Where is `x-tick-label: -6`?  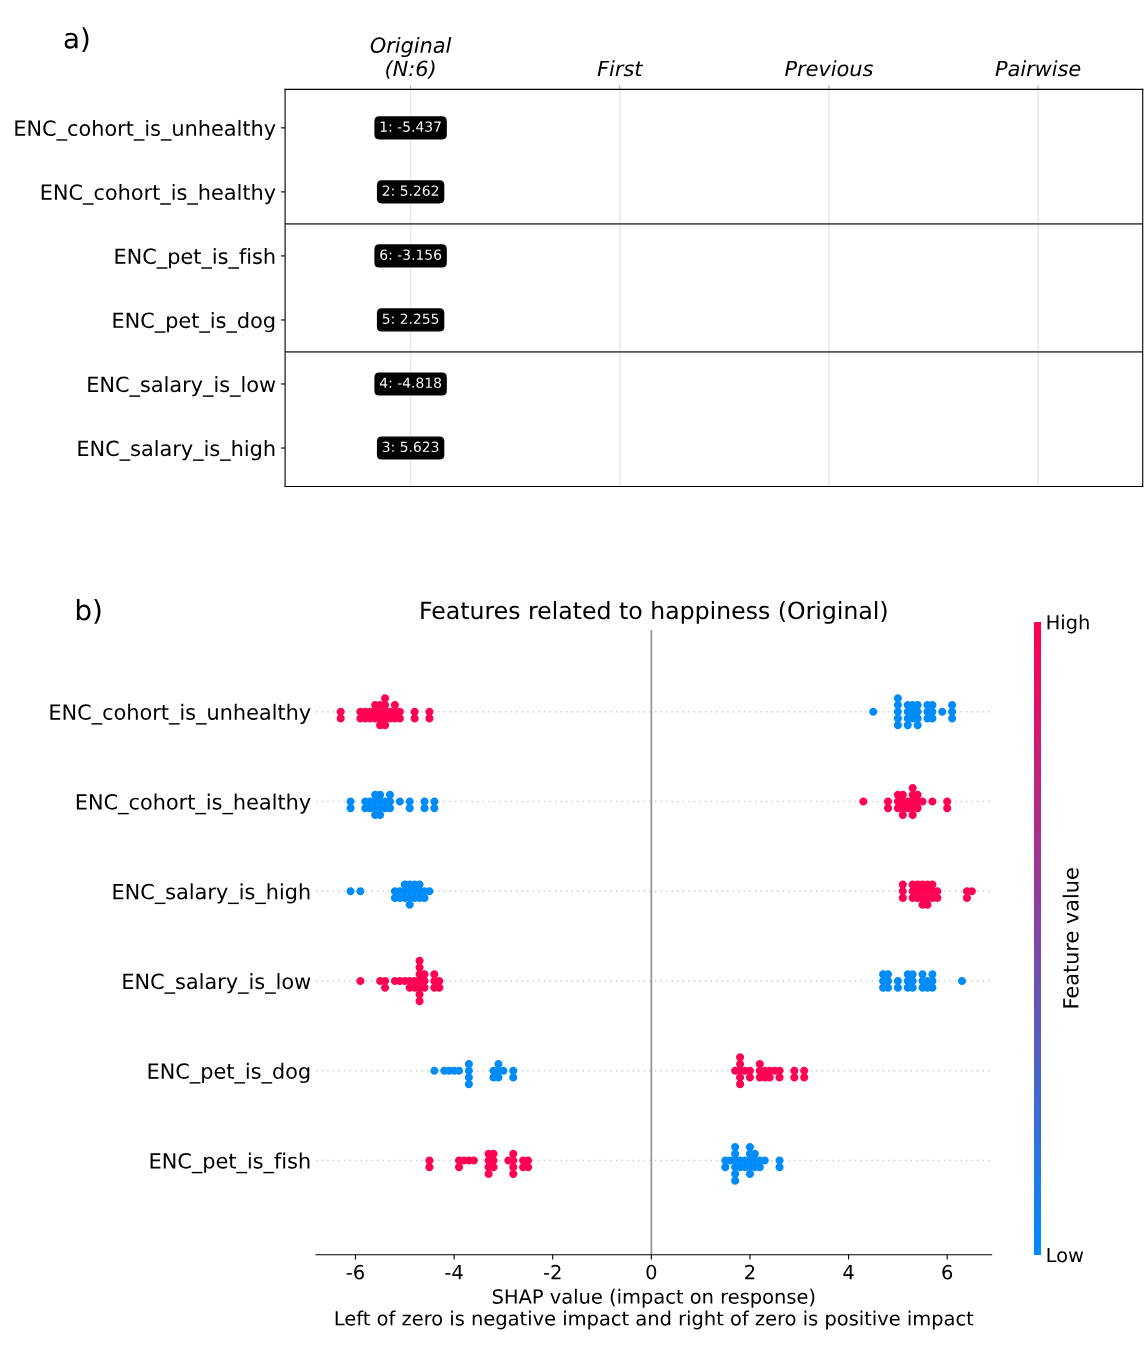
x-tick-label: -6 is located at coordinates (355, 1272).